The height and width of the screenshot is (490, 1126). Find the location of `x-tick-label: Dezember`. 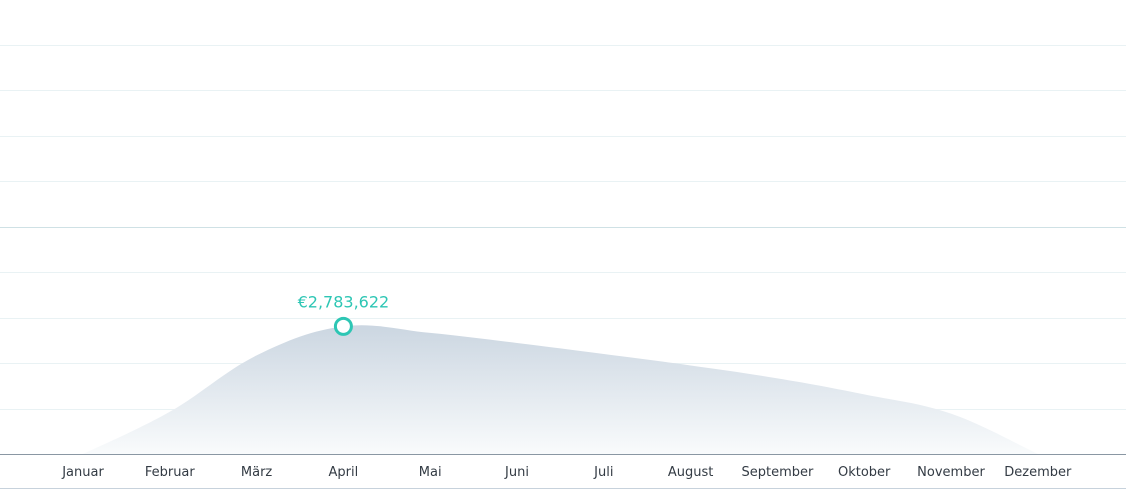

x-tick-label: Dezember is located at coordinates (1038, 472).